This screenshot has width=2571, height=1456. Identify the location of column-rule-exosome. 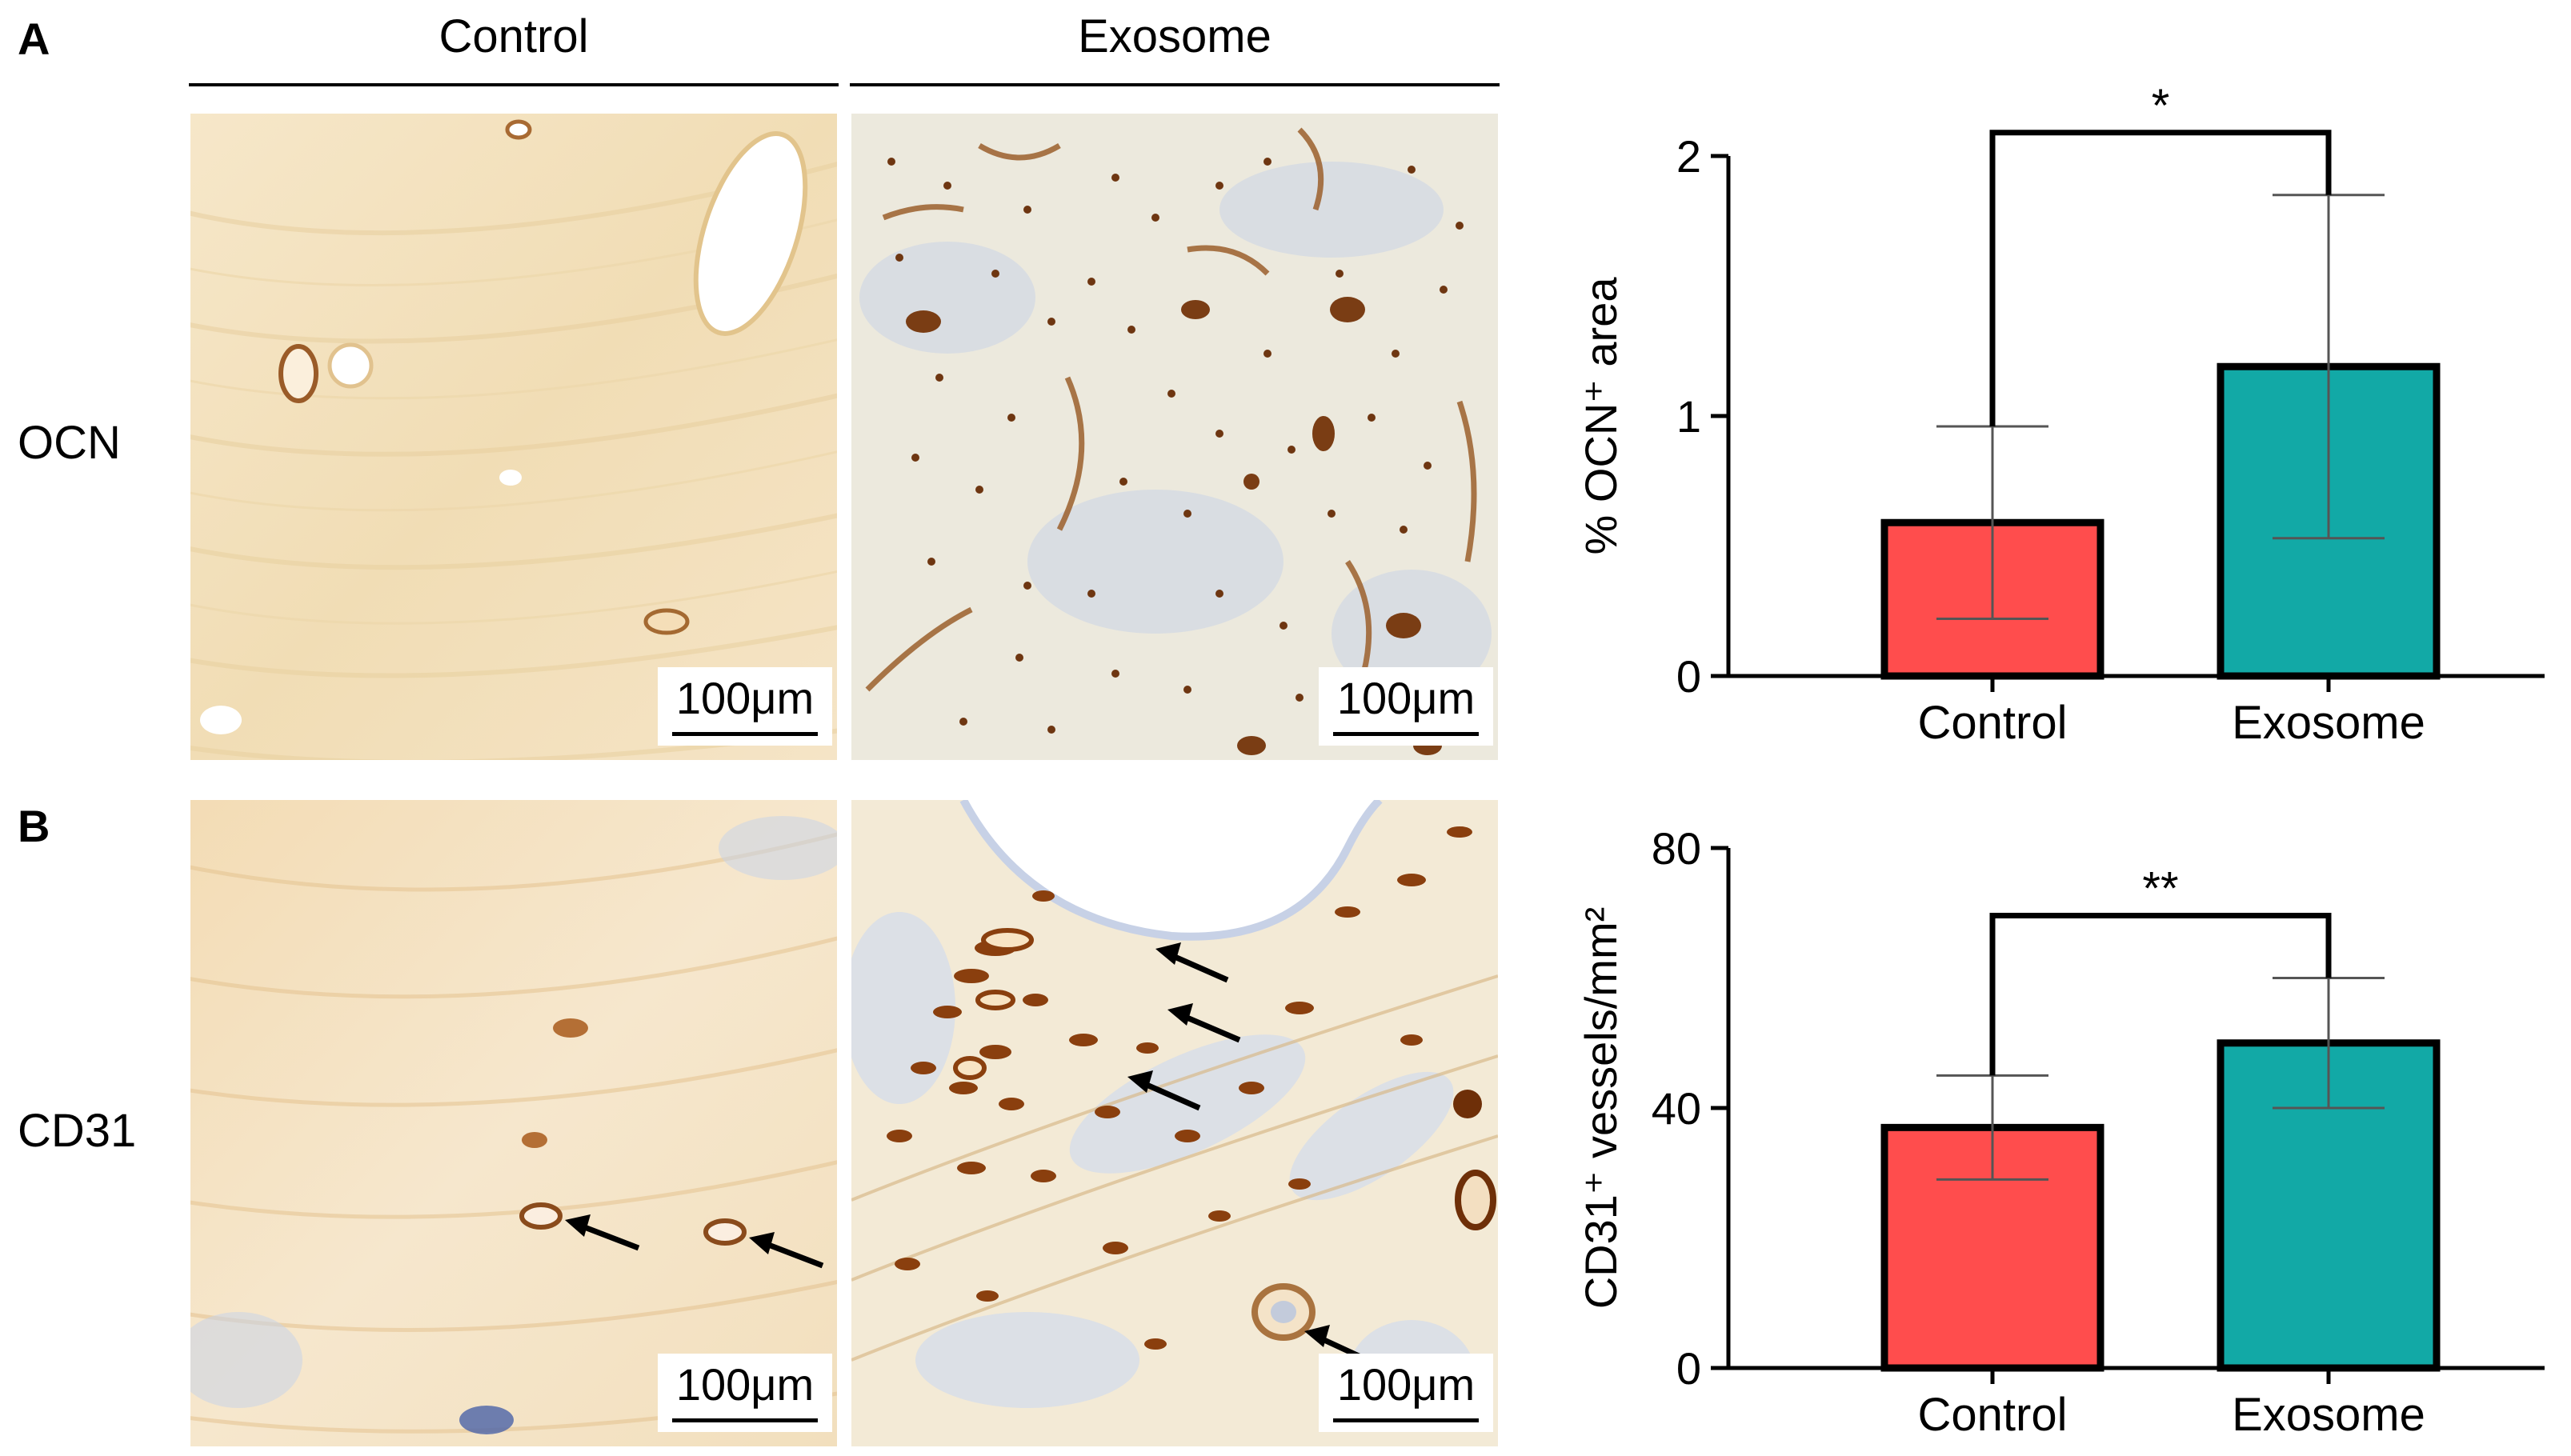
(1175, 84).